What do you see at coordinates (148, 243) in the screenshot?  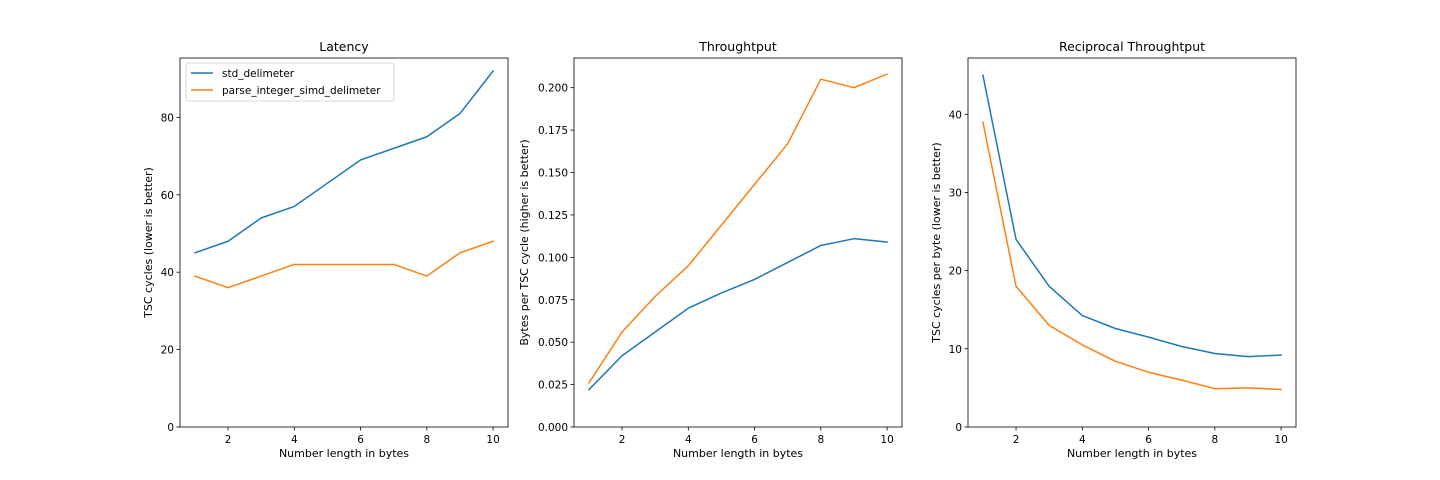 I see `y-axis-label: TSC cycles (lower is better)` at bounding box center [148, 243].